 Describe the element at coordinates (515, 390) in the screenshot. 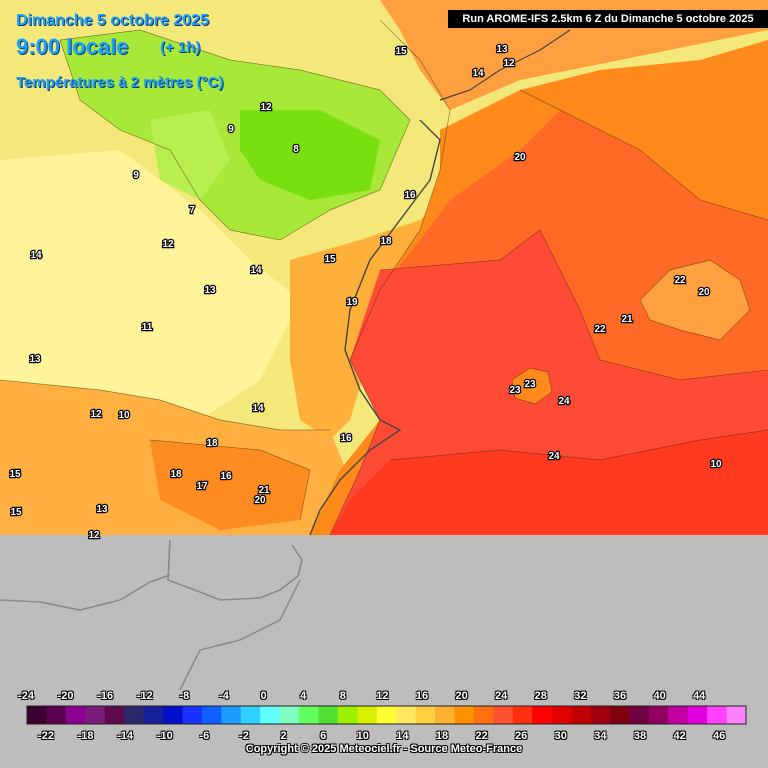

I see `isotherm-label: 23` at that location.